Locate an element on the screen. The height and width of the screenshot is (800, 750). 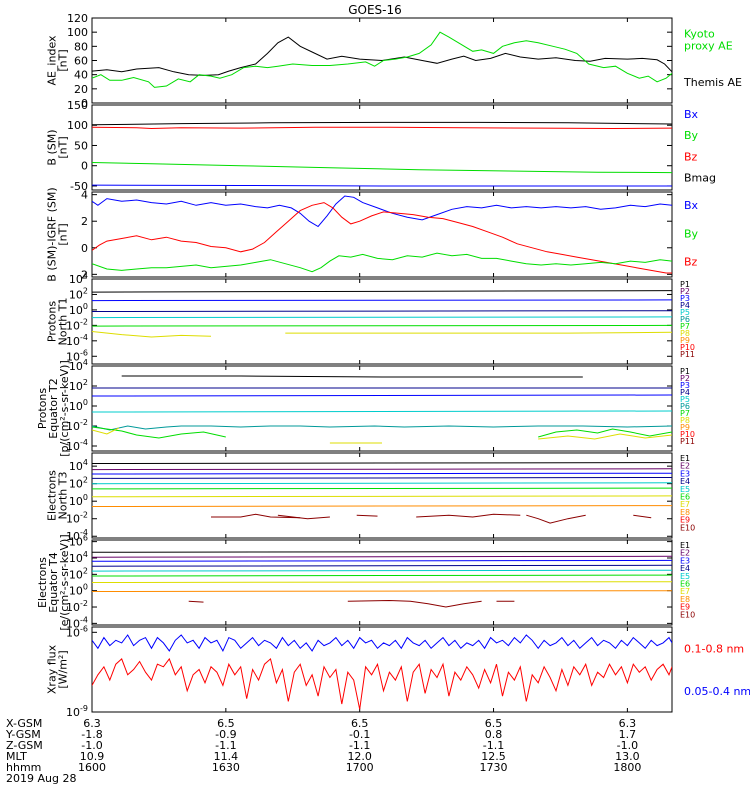
legend-entry: P5 is located at coordinates (685, 312).